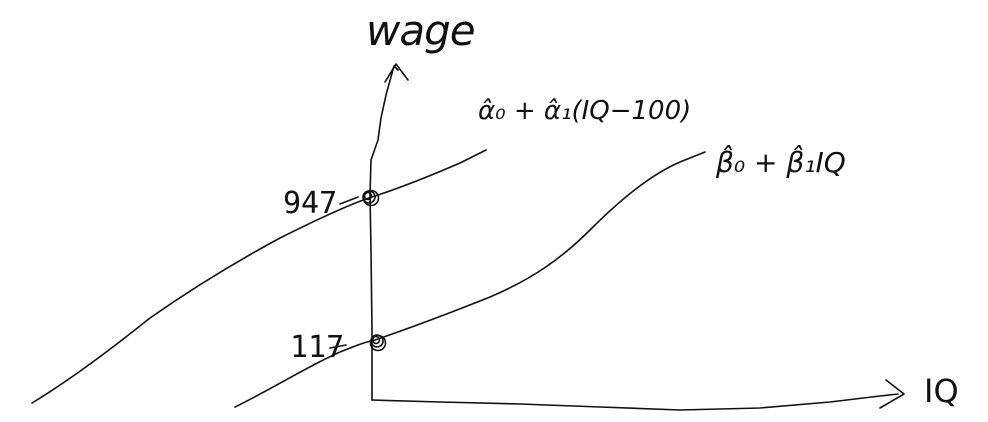  What do you see at coordinates (349, 200) in the screenshot?
I see `upper-intercept-tick` at bounding box center [349, 200].